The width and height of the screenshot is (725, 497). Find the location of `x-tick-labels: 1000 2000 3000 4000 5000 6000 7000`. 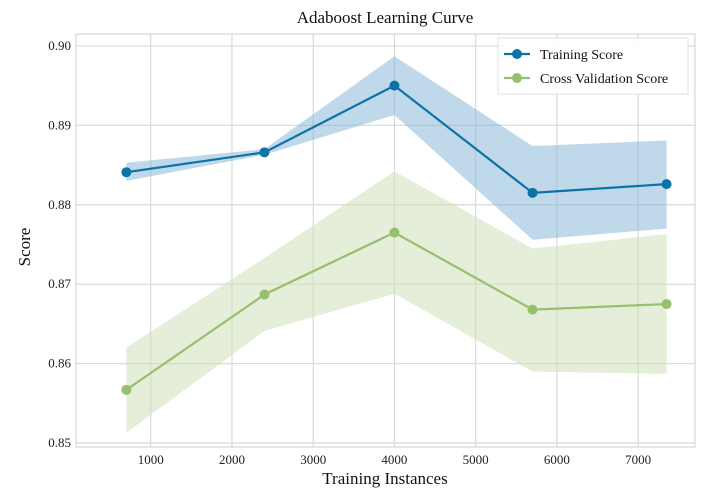

x-tick-labels: 1000 2000 3000 4000 5000 6000 7000 is located at coordinates (394, 459).